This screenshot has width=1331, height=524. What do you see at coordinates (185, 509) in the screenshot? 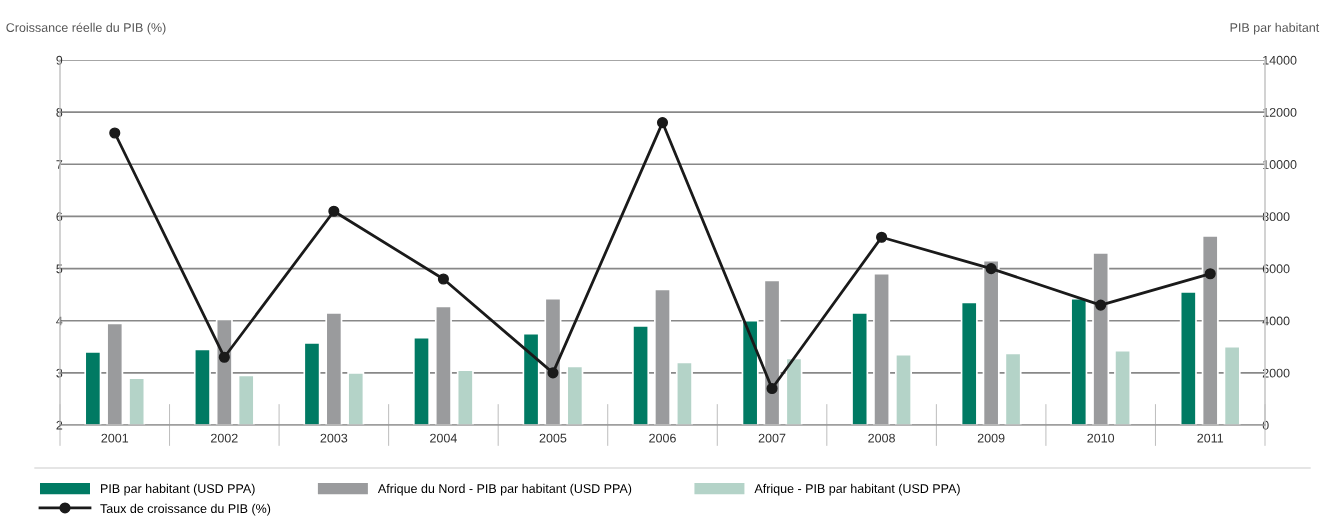
I see `legend-label: Taux de croissance du PIB (%)` at bounding box center [185, 509].